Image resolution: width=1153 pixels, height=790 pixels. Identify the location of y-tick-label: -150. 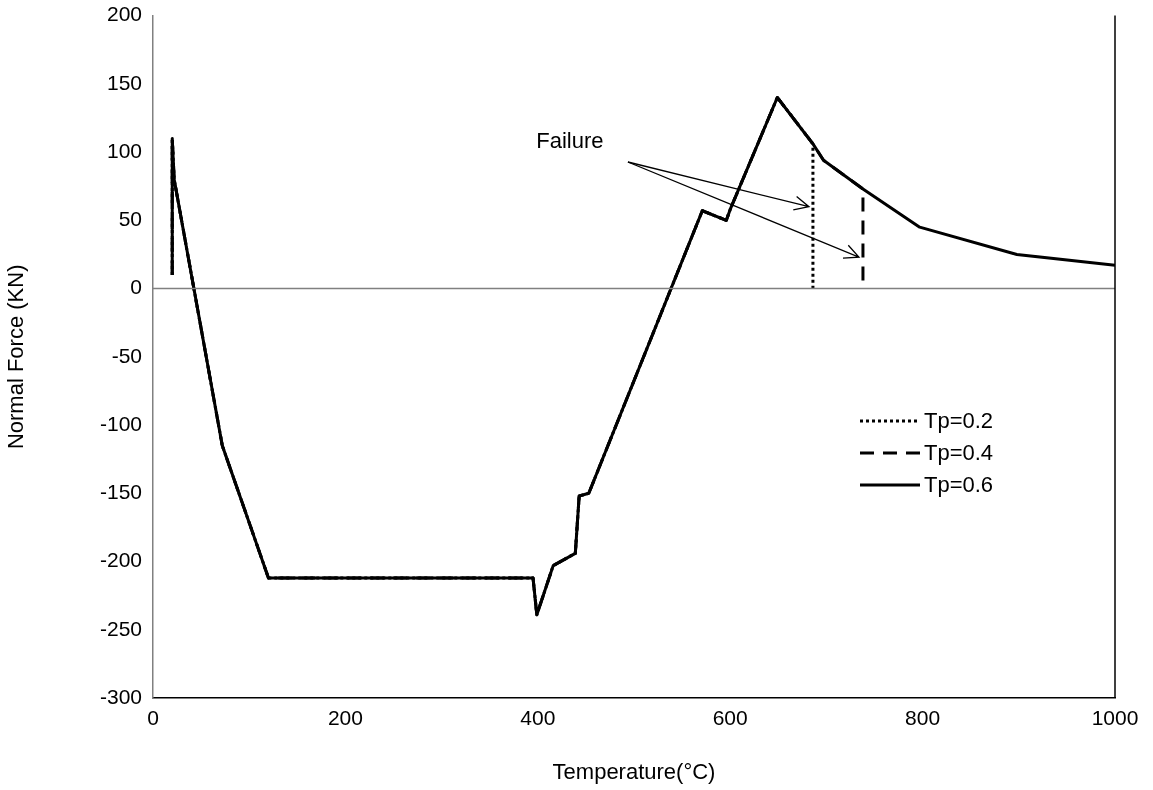
(120, 492).